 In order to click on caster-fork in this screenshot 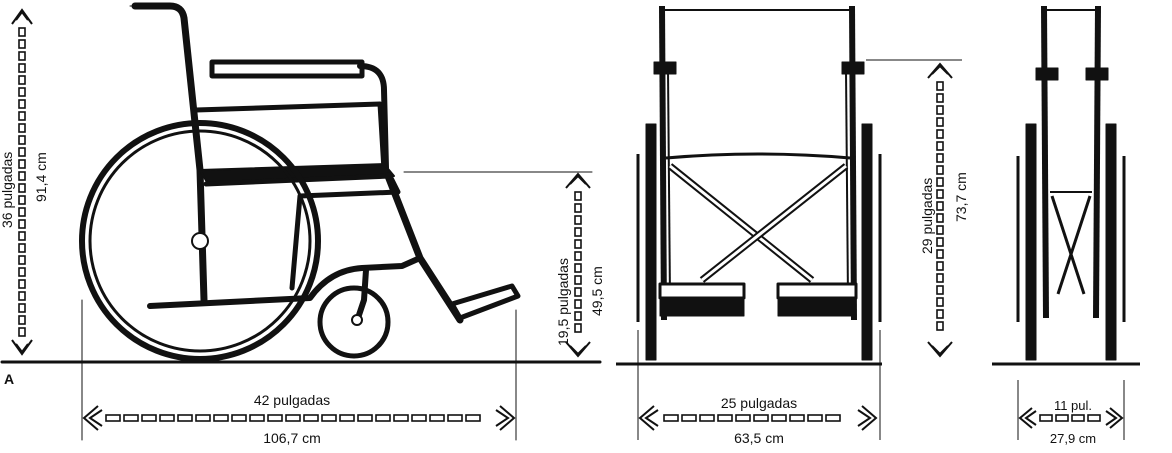, I will do `click(362, 294)`.